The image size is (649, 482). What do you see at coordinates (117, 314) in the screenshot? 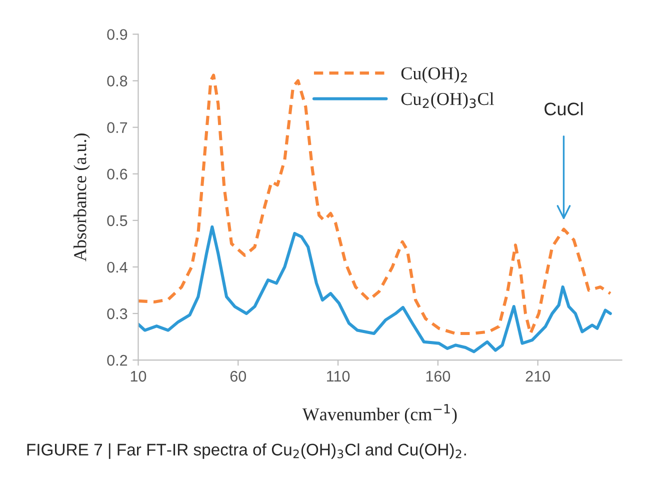
I see `y-tick-label: 0.3` at bounding box center [117, 314].